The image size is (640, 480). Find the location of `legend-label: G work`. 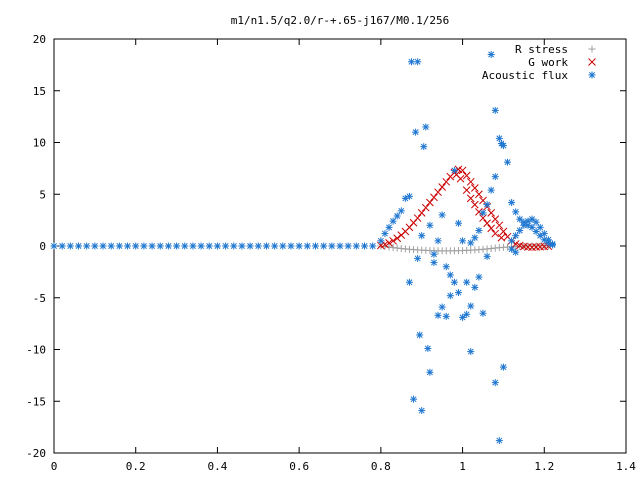

legend-label: G work is located at coordinates (548, 62).